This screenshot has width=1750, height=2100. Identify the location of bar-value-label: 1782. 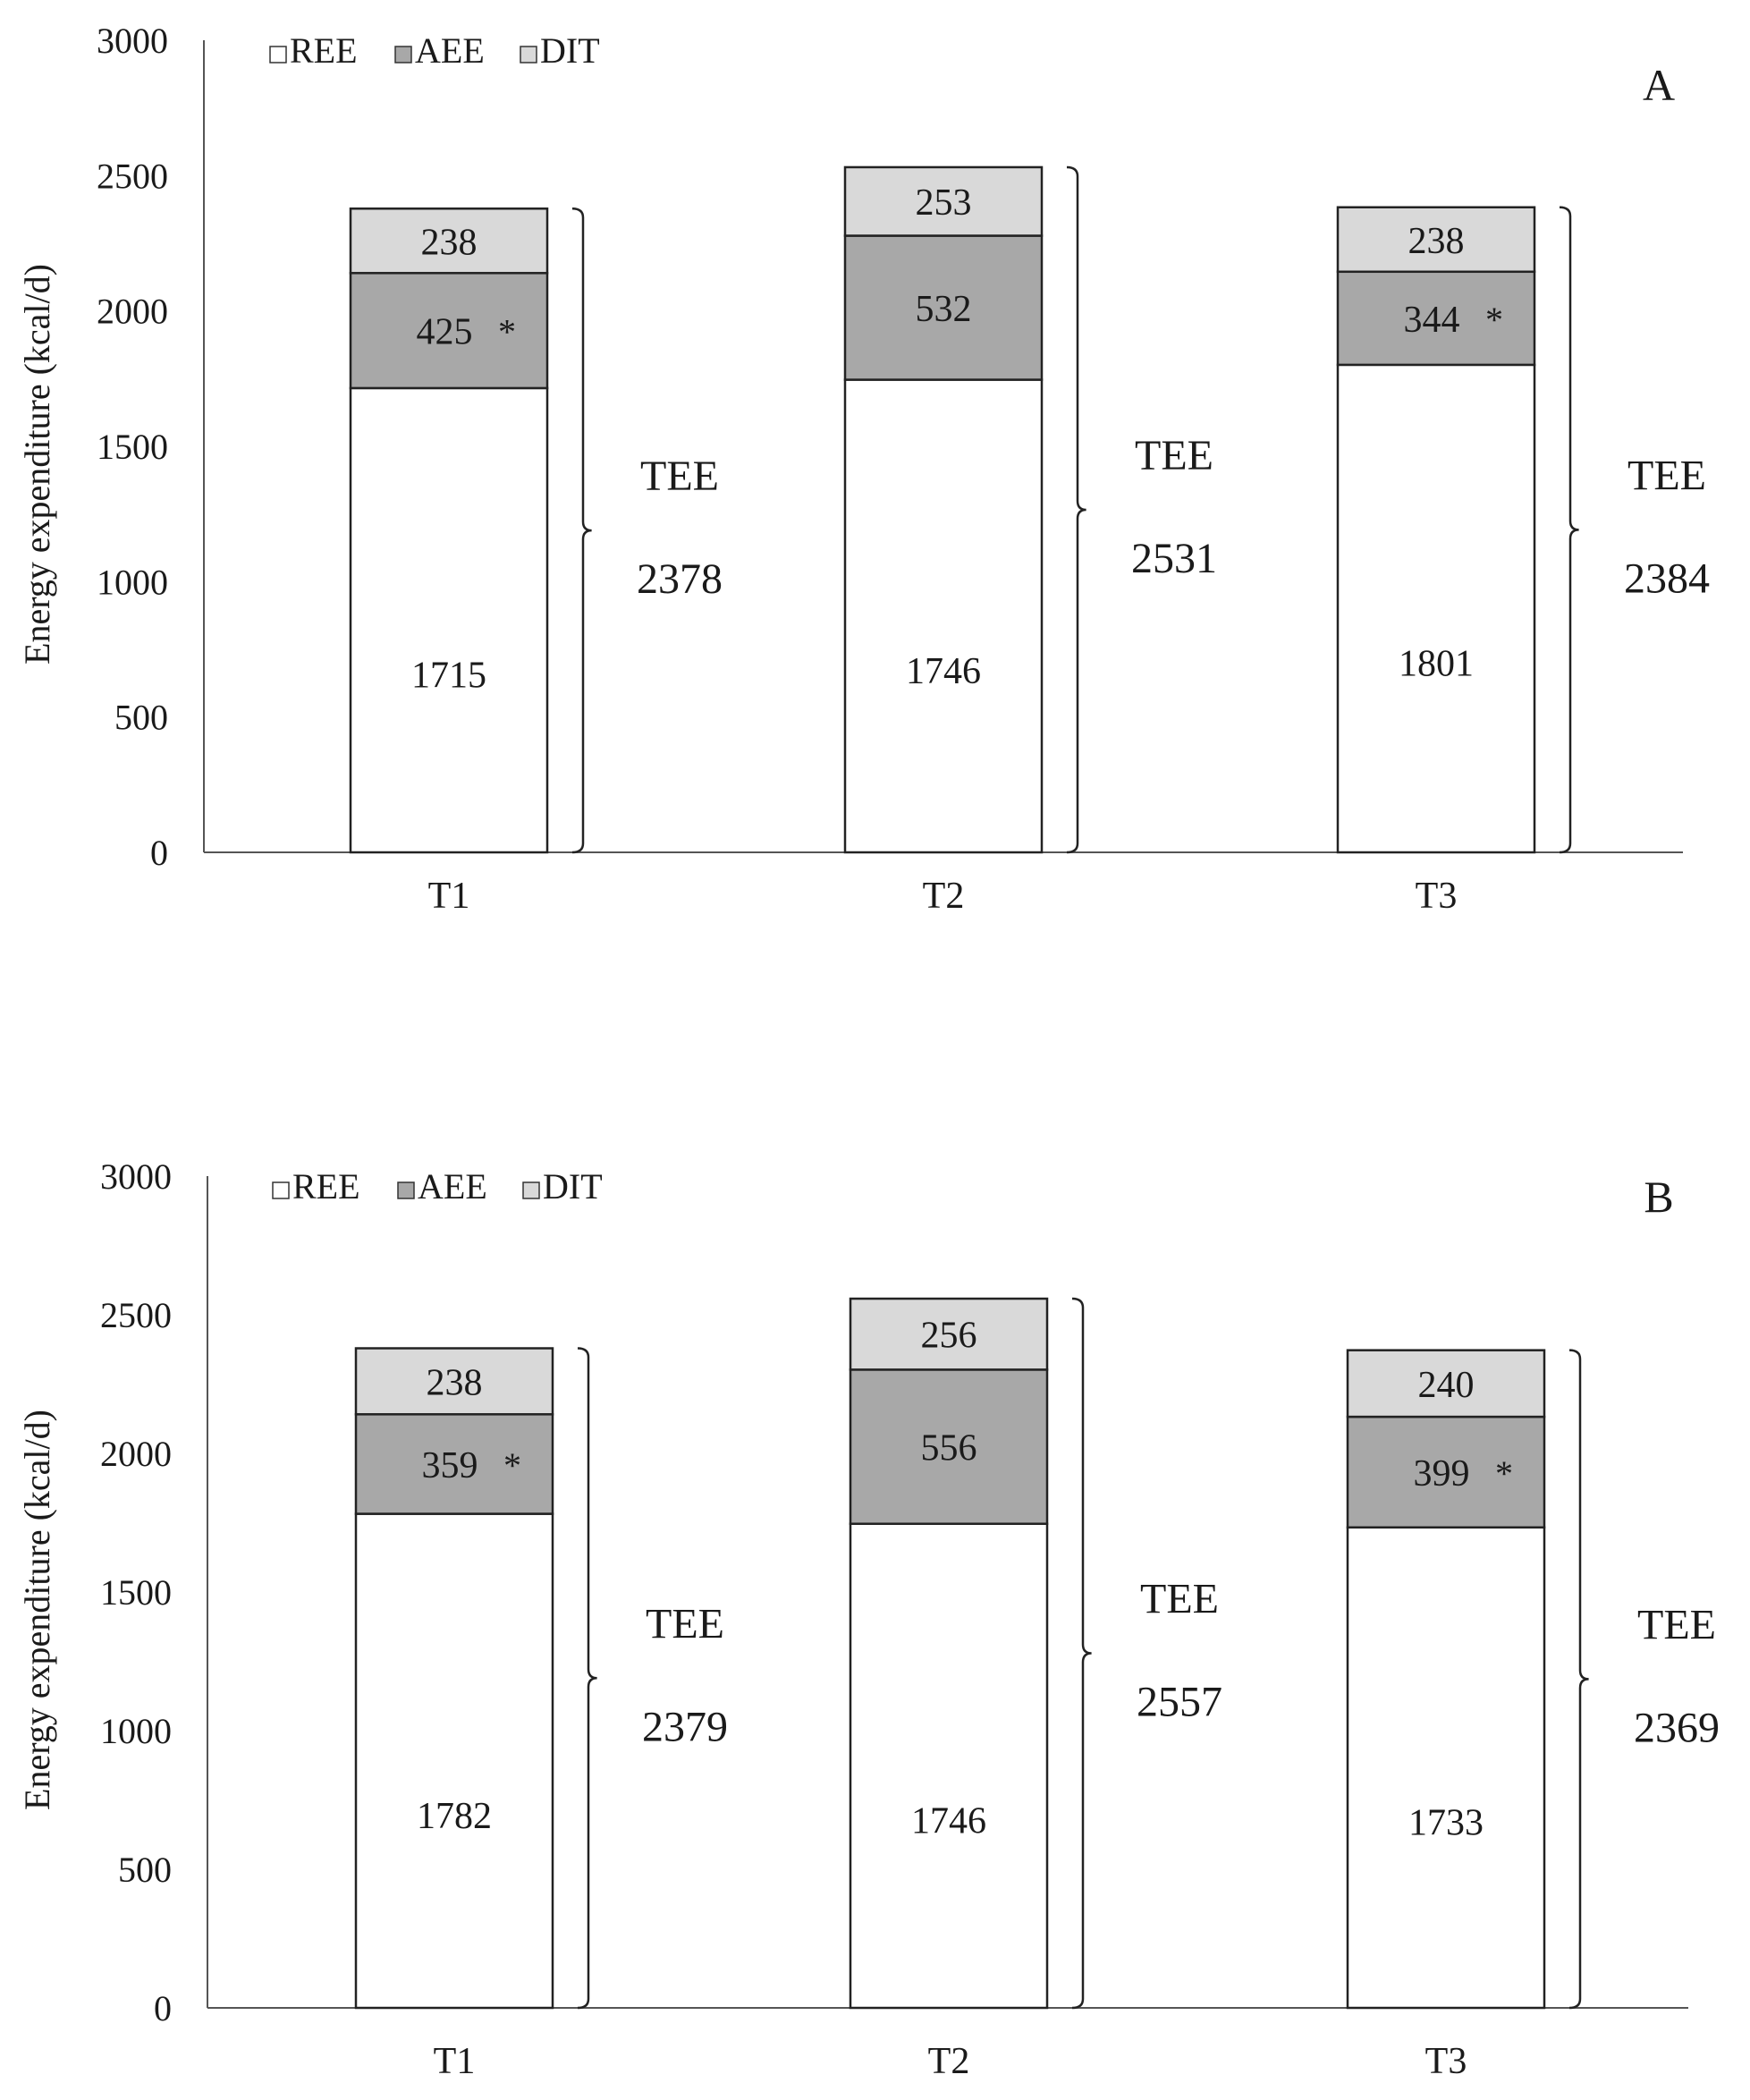
(454, 1816).